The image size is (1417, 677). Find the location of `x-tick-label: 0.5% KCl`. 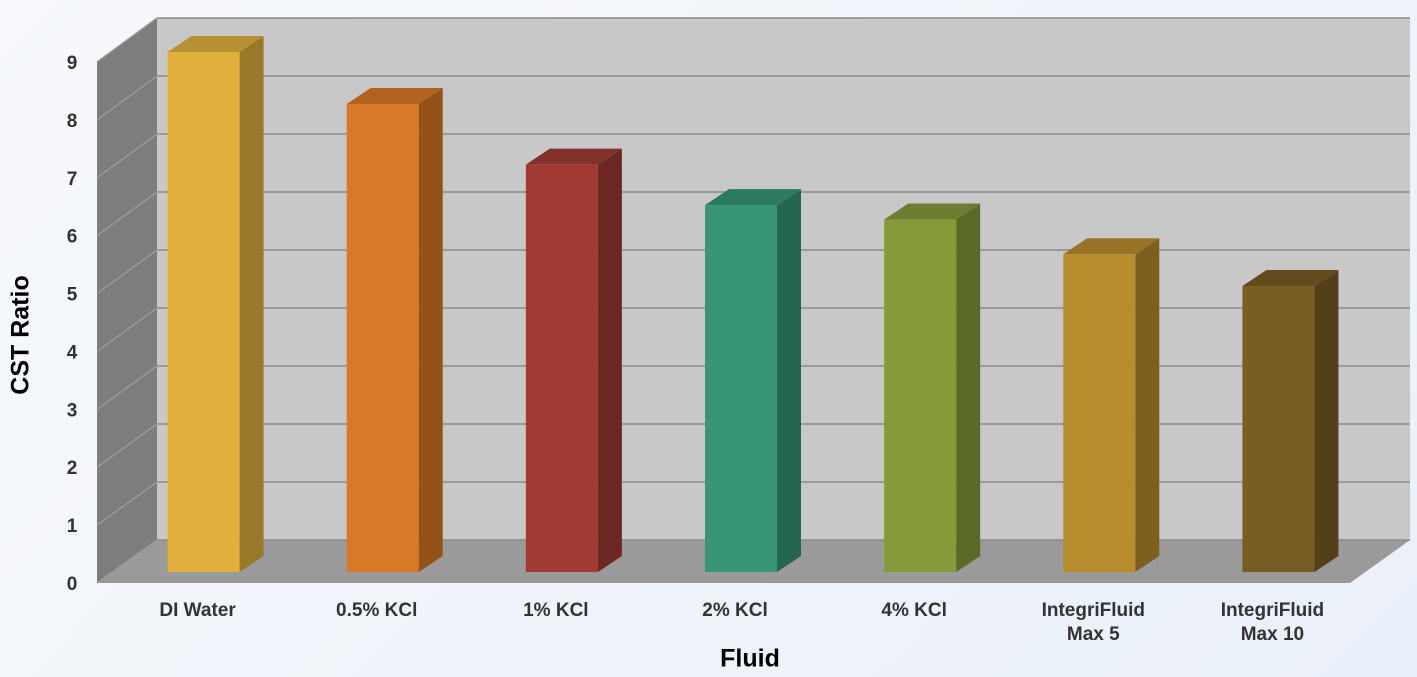

x-tick-label: 0.5% KCl is located at coordinates (376, 610).